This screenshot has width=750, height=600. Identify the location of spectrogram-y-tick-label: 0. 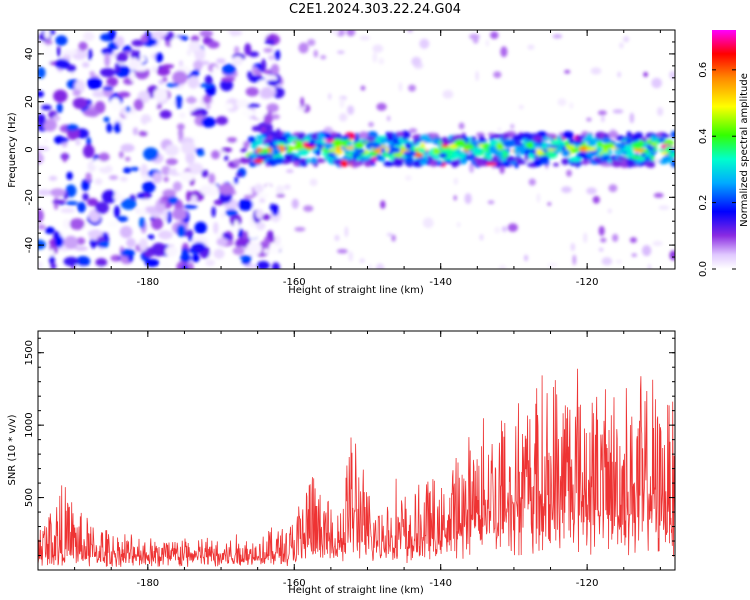
(29, 149).